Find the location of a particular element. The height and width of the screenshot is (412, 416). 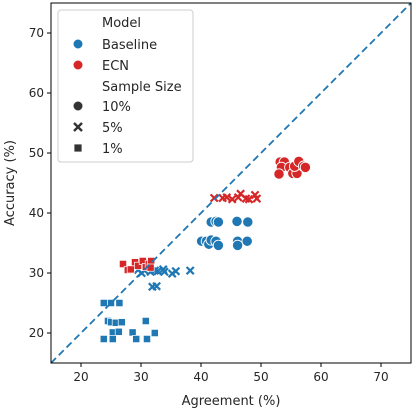

y-tick-label: 70 is located at coordinates (36, 33).